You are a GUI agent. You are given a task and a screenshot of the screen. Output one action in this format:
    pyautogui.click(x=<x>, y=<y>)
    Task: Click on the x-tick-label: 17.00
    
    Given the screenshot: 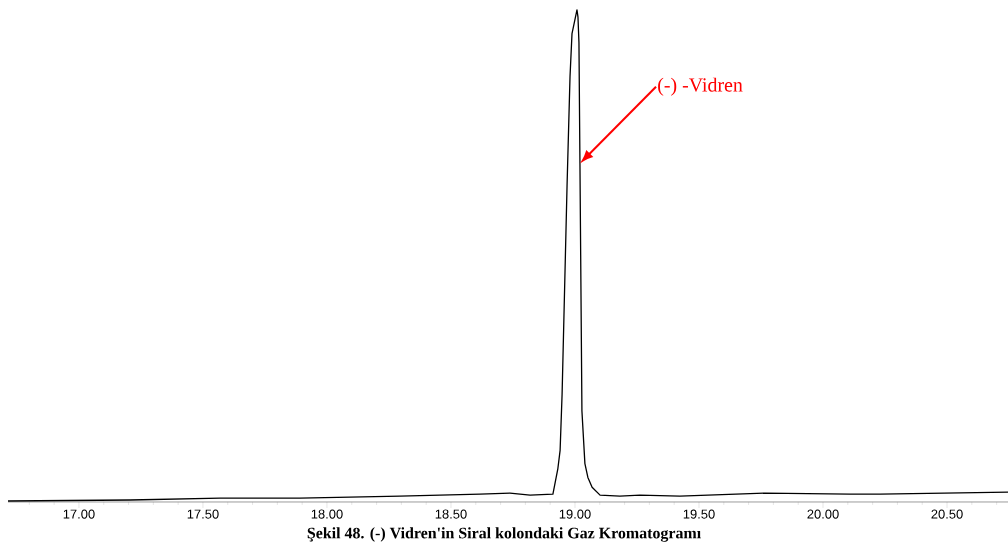 What is the action you would take?
    pyautogui.click(x=79, y=514)
    